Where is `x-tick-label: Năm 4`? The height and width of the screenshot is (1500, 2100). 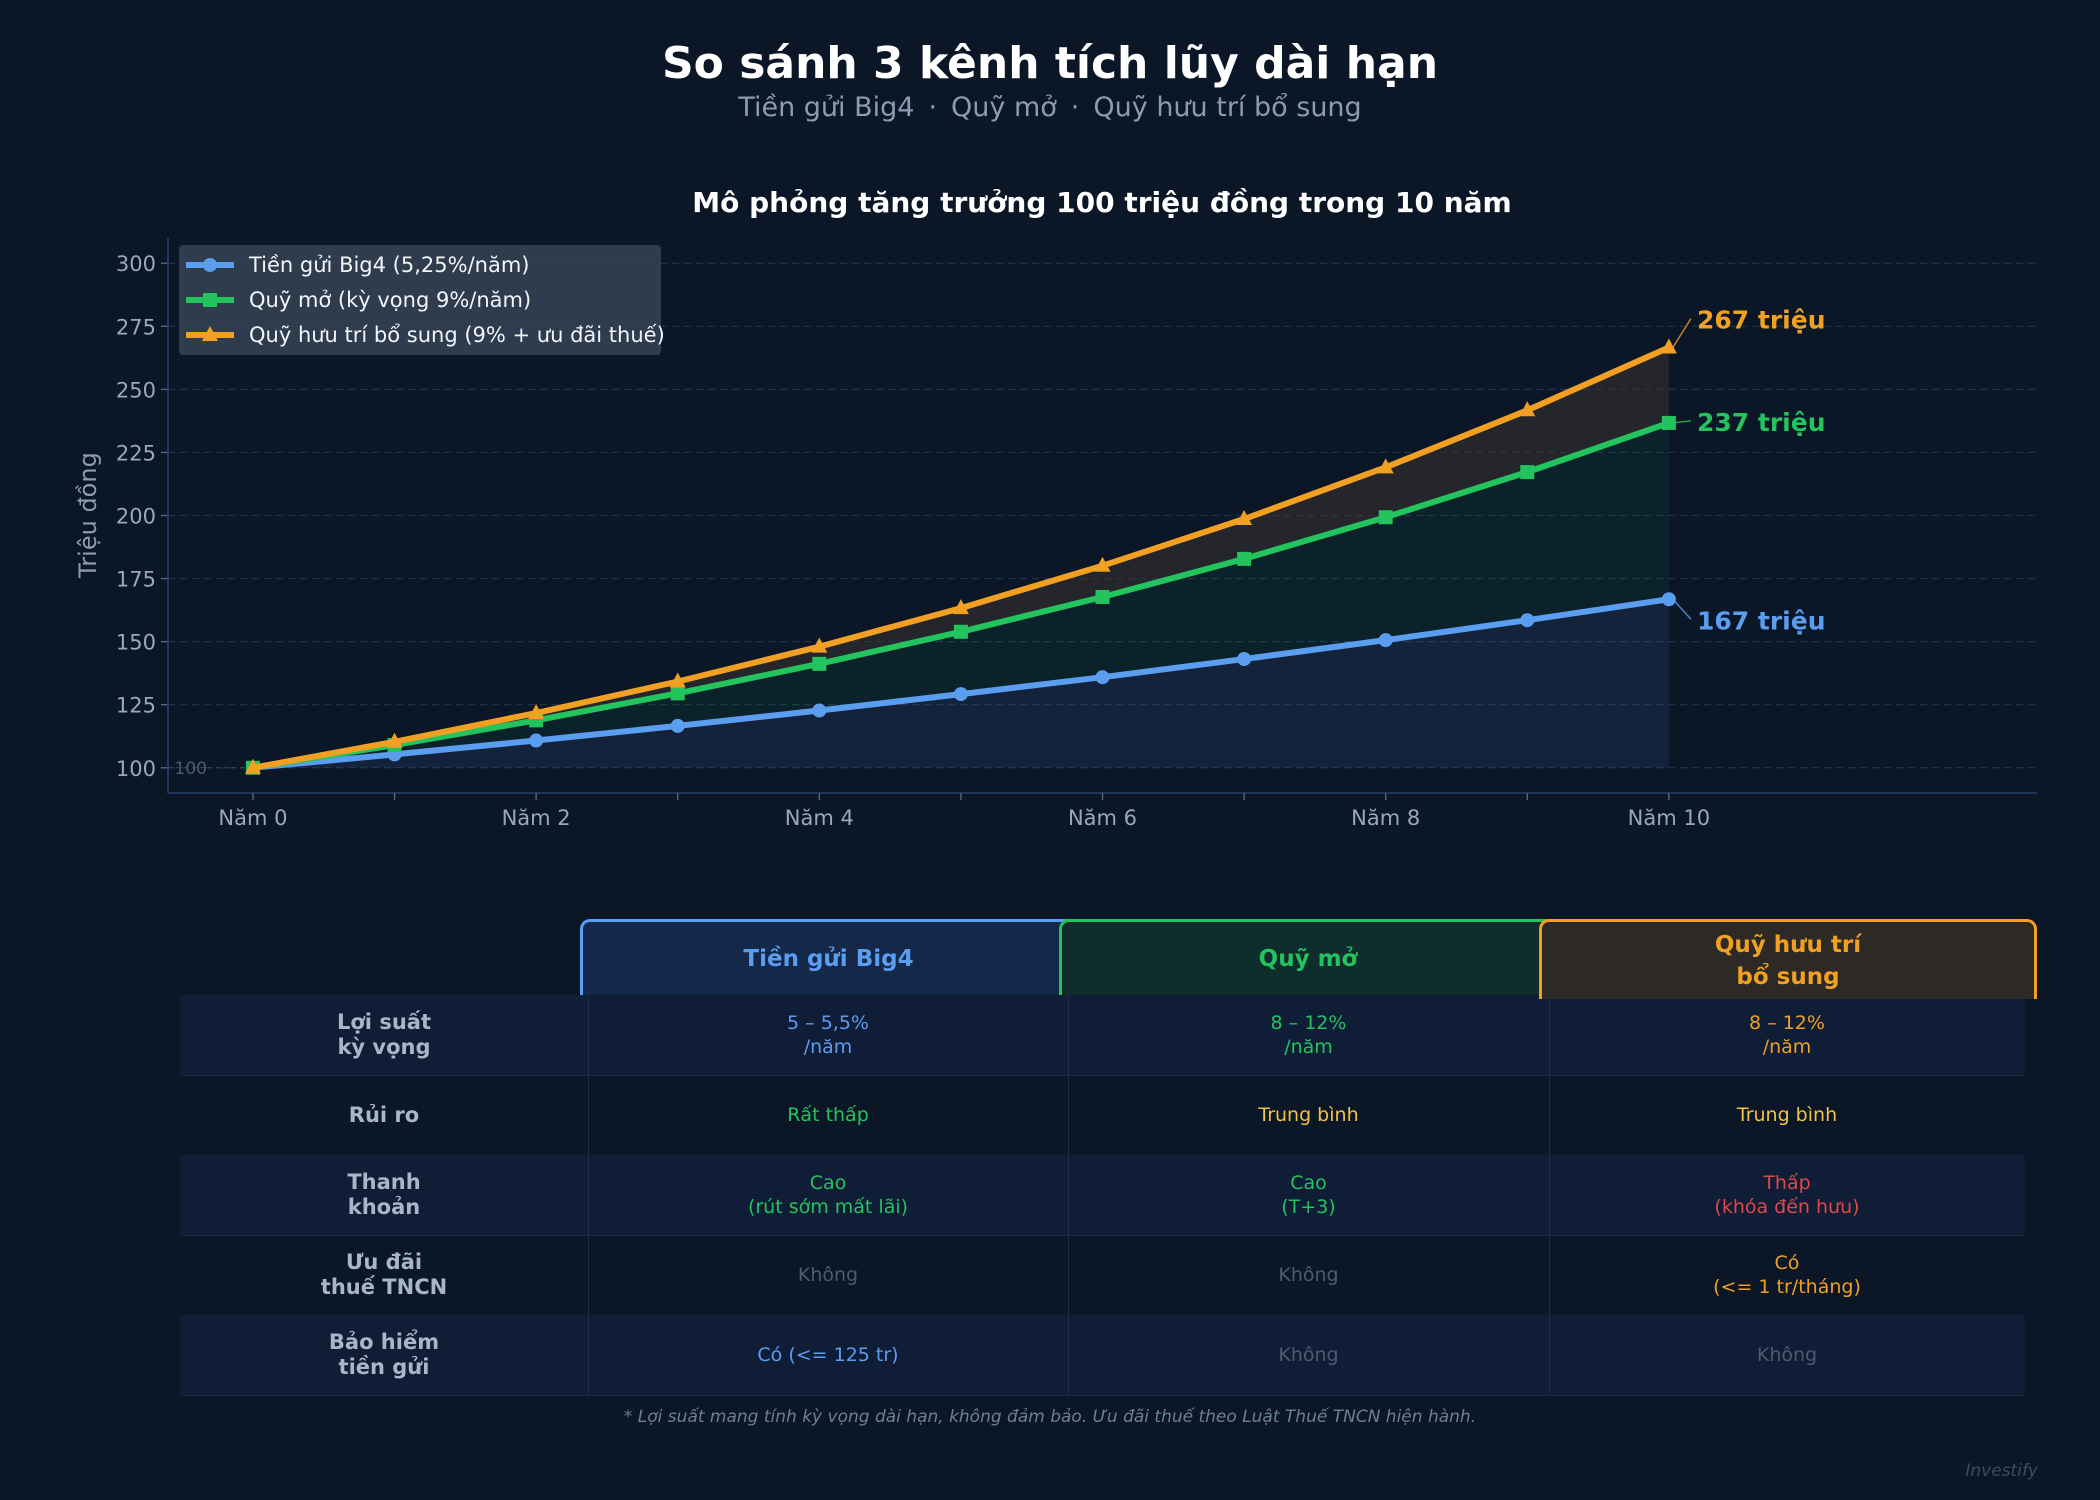 x-tick-label: Năm 4 is located at coordinates (819, 818).